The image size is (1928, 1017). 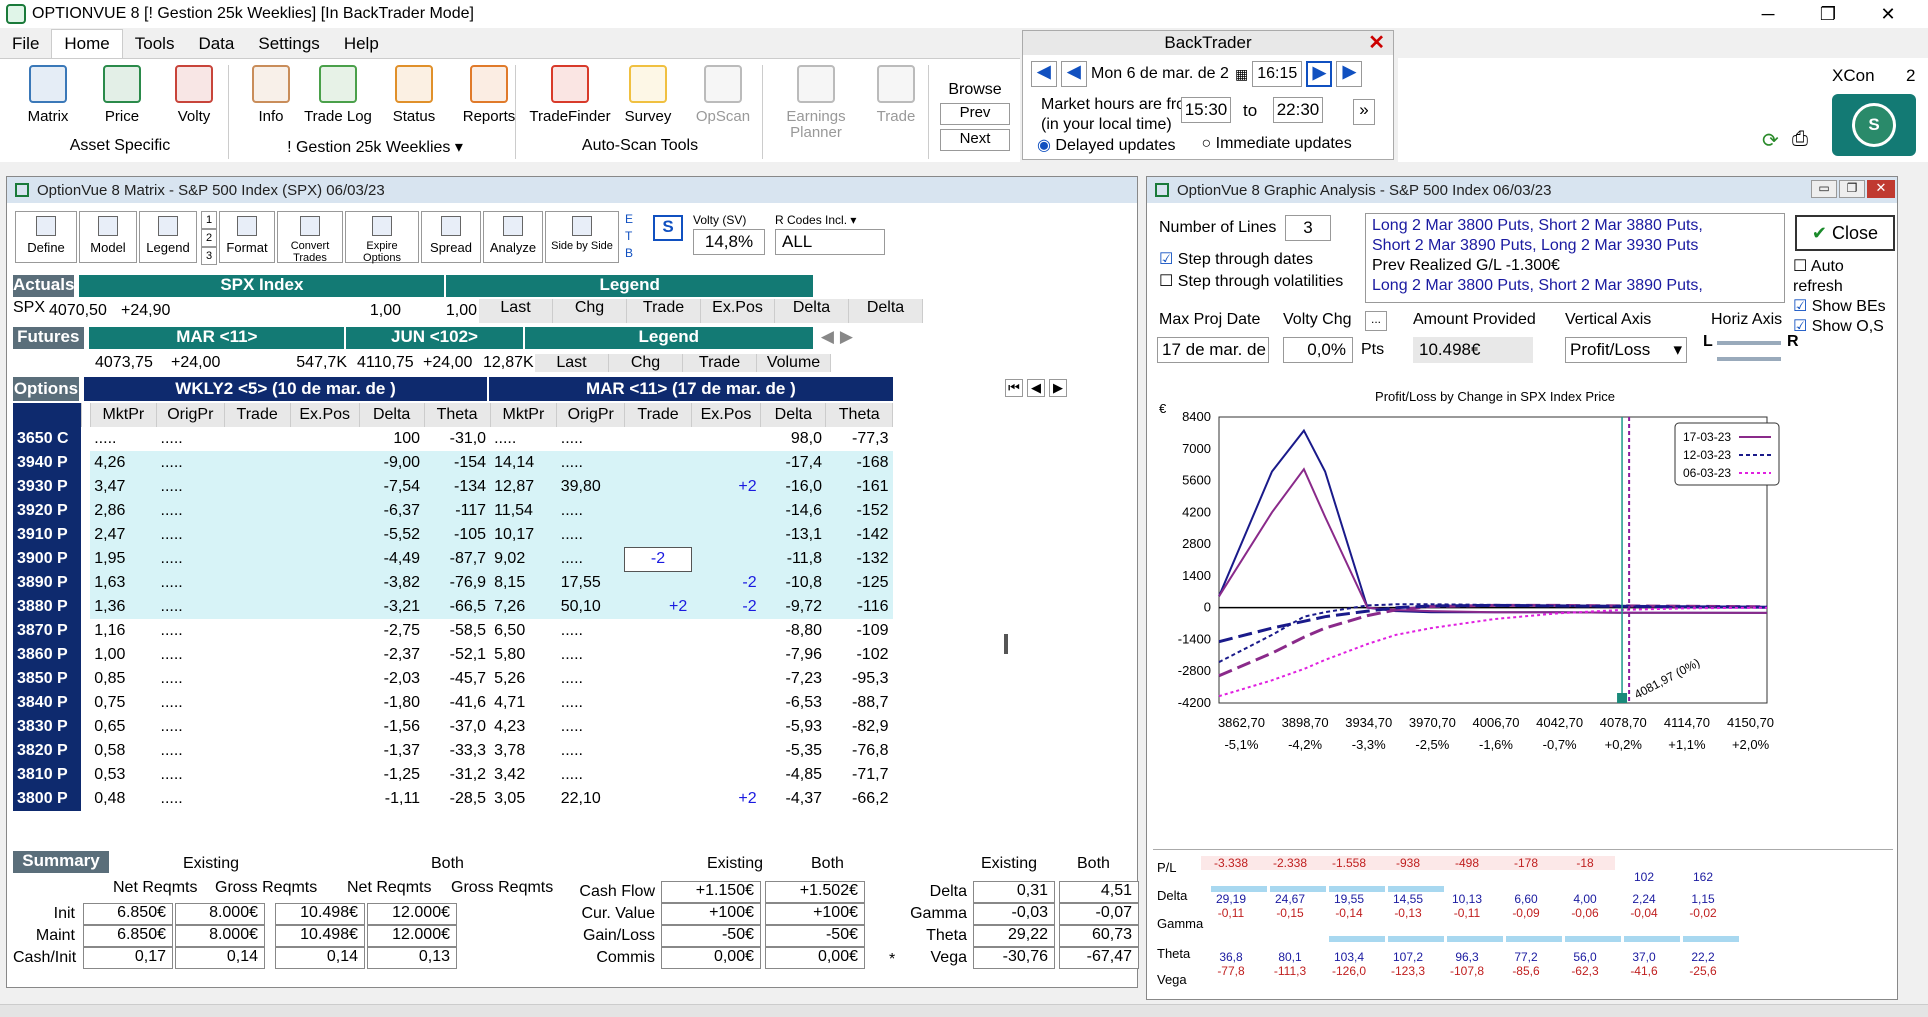 What do you see at coordinates (47, 679) in the screenshot?
I see `strike-cell: 3850 P` at bounding box center [47, 679].